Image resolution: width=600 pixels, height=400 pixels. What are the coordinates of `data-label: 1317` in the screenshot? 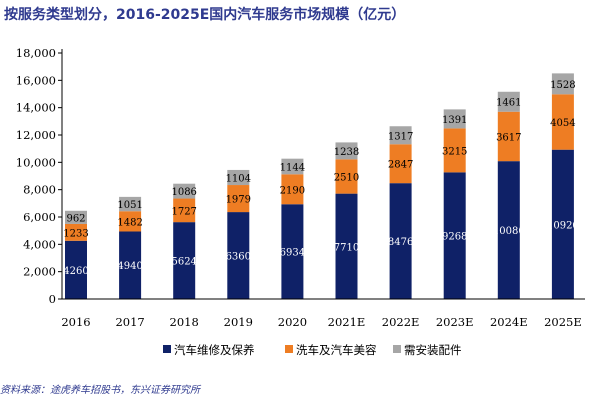 It's located at (400, 136).